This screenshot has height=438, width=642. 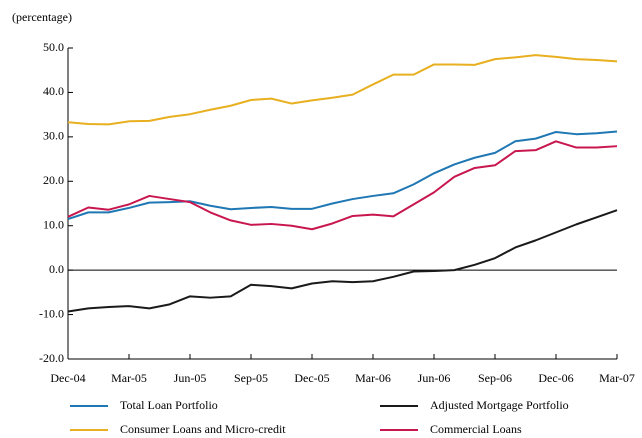 What do you see at coordinates (342, 90) in the screenshot?
I see `series-line` at bounding box center [342, 90].